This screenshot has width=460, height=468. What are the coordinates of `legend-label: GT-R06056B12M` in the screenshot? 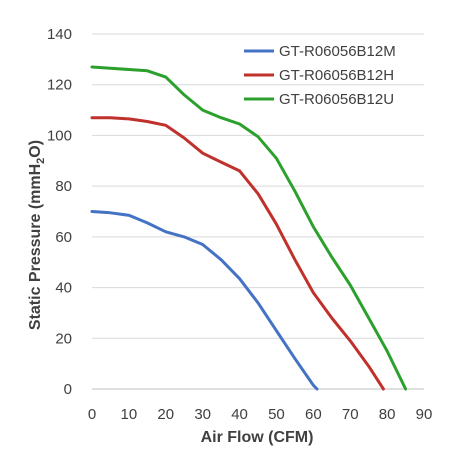 It's located at (337, 51).